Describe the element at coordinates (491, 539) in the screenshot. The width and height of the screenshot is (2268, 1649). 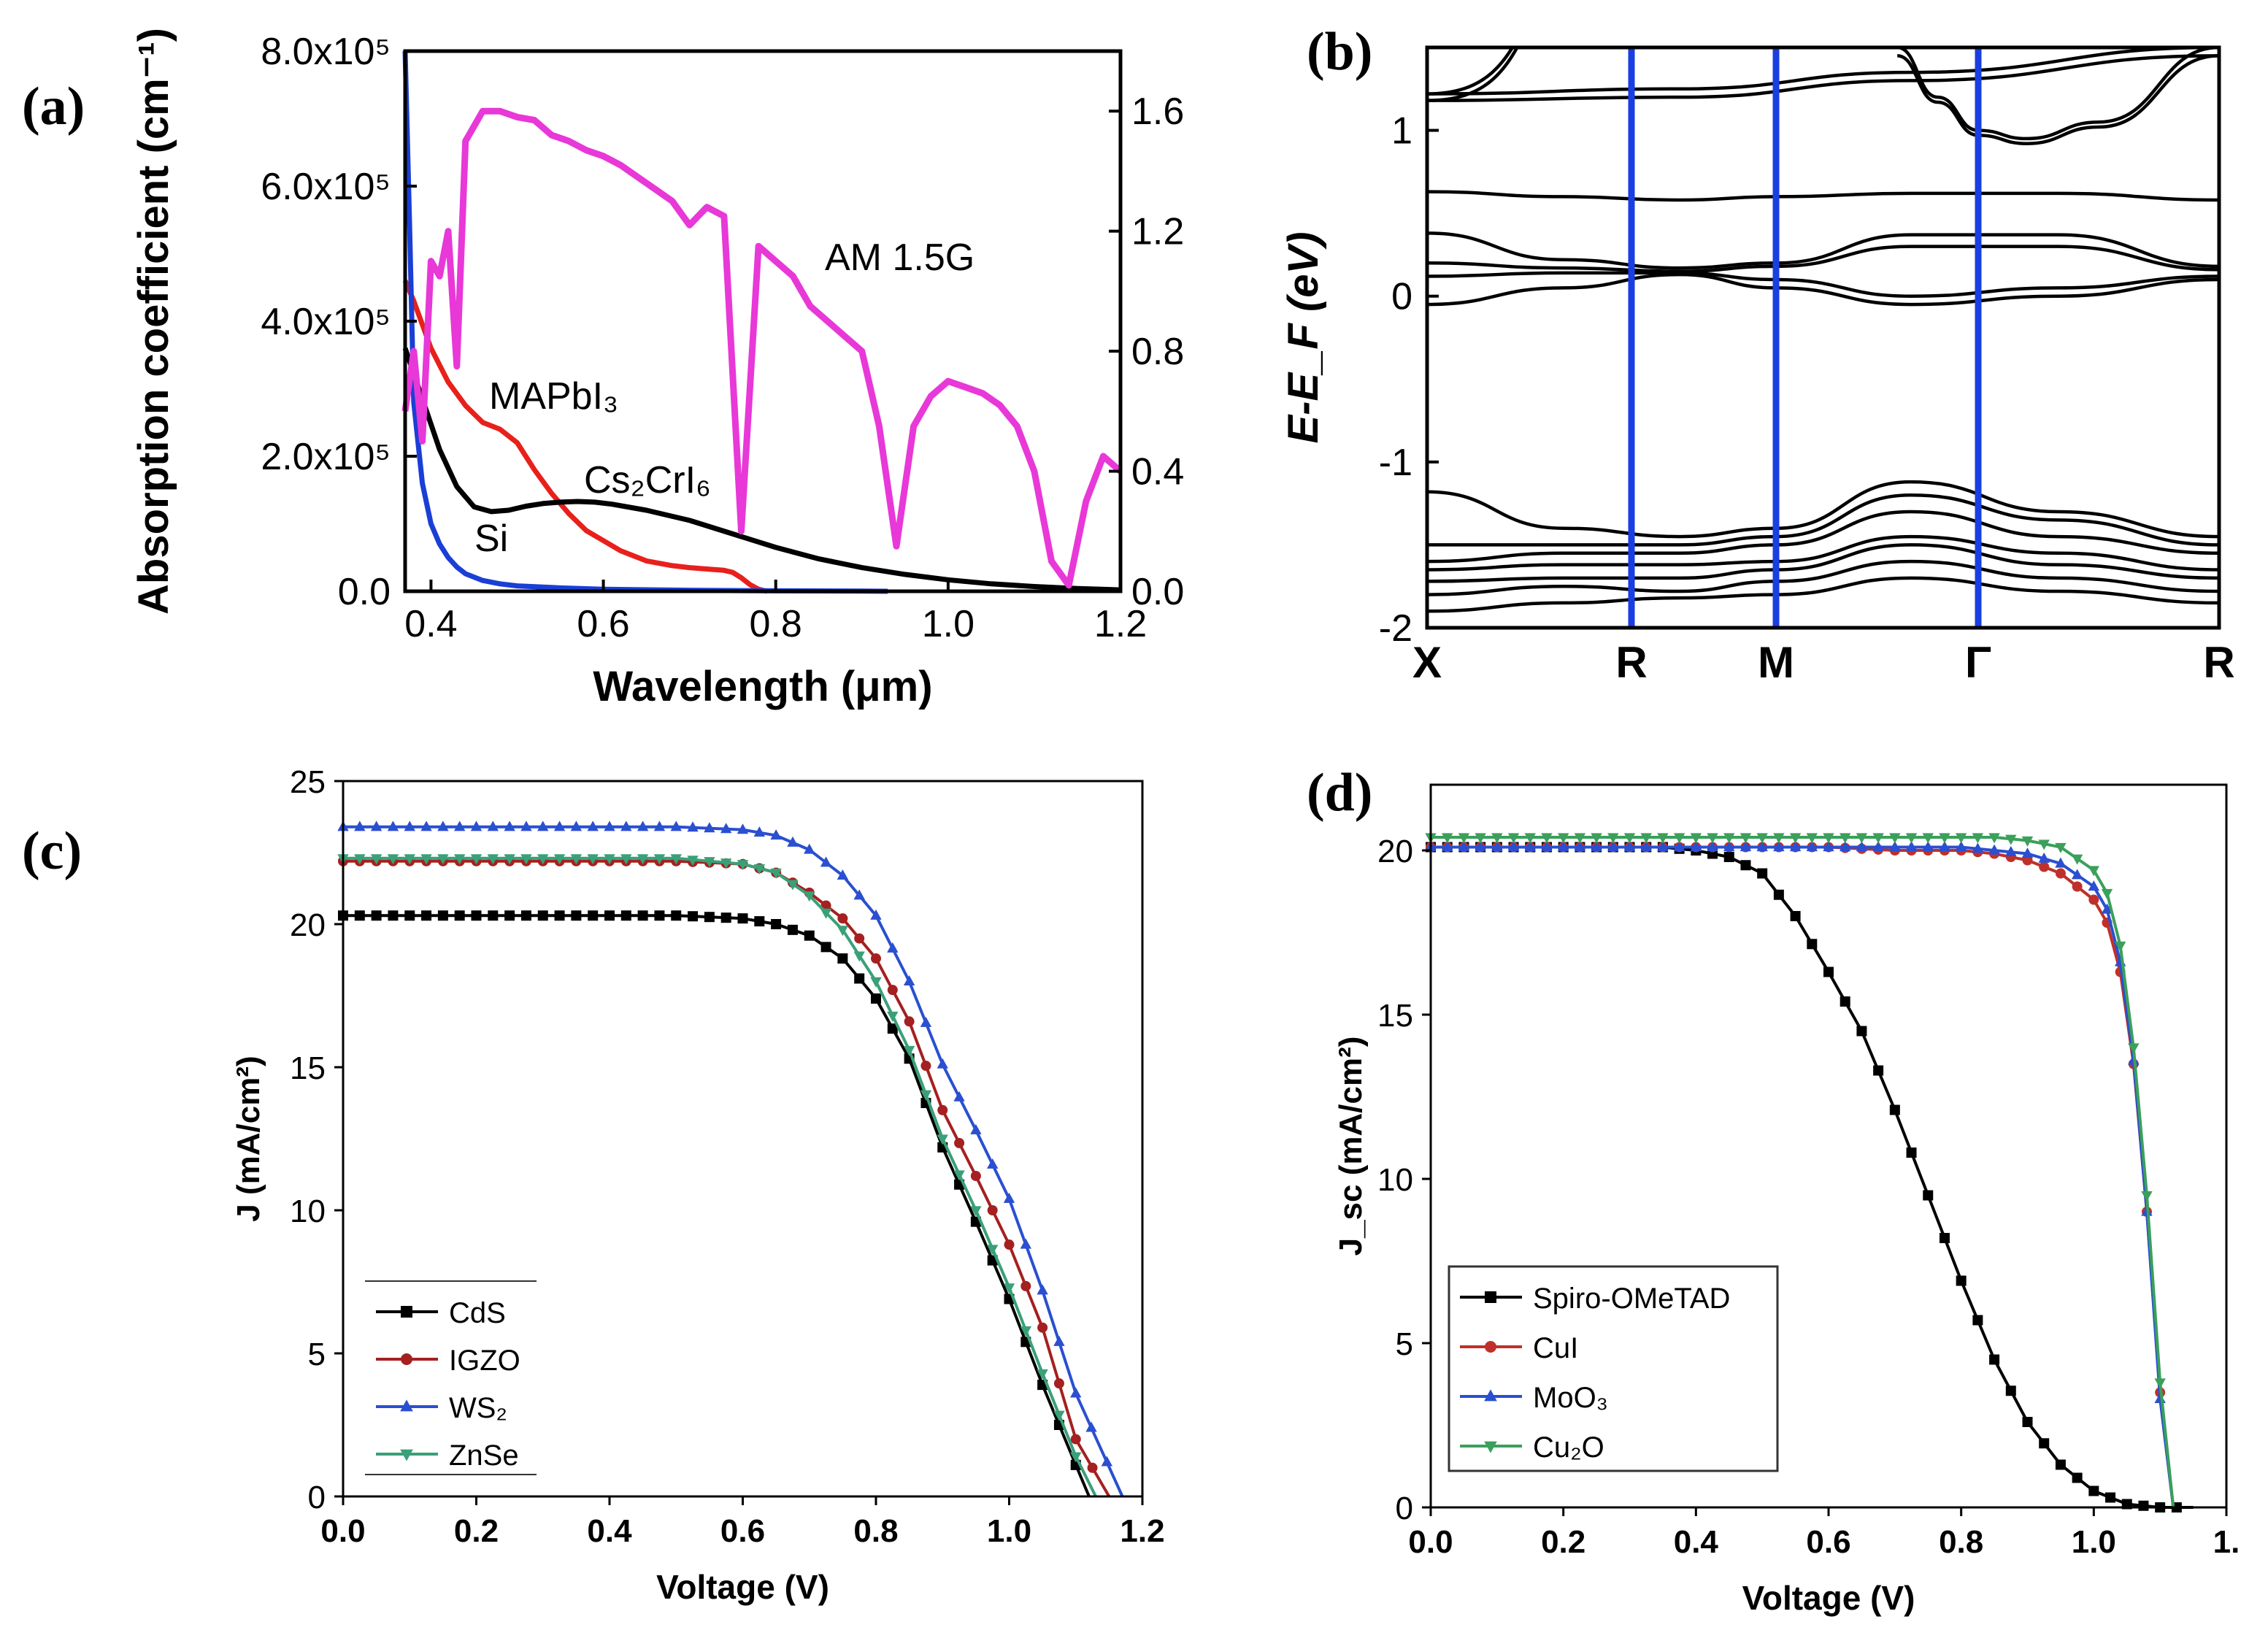
I see `series-label-2: Si` at that location.